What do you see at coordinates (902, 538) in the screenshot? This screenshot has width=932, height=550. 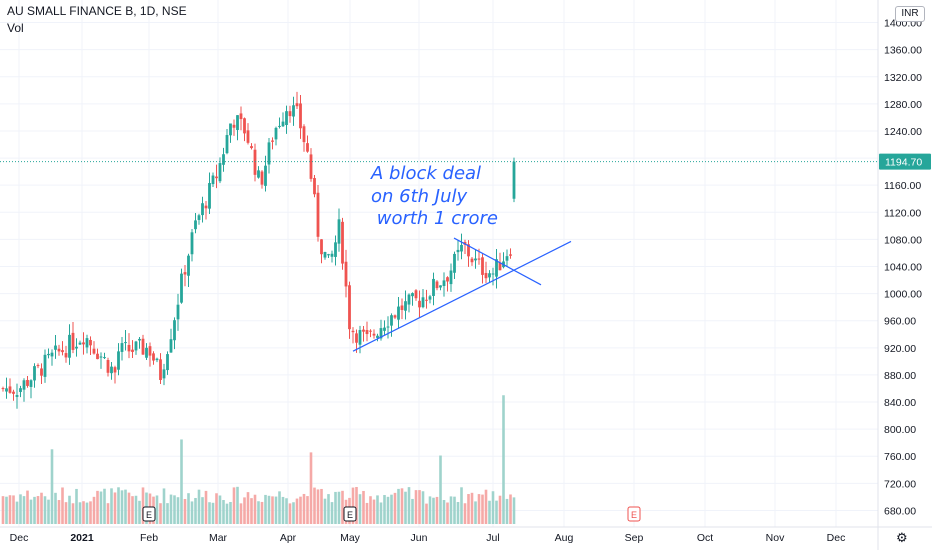 I see `settings-gear-icon: ⚙` at bounding box center [902, 538].